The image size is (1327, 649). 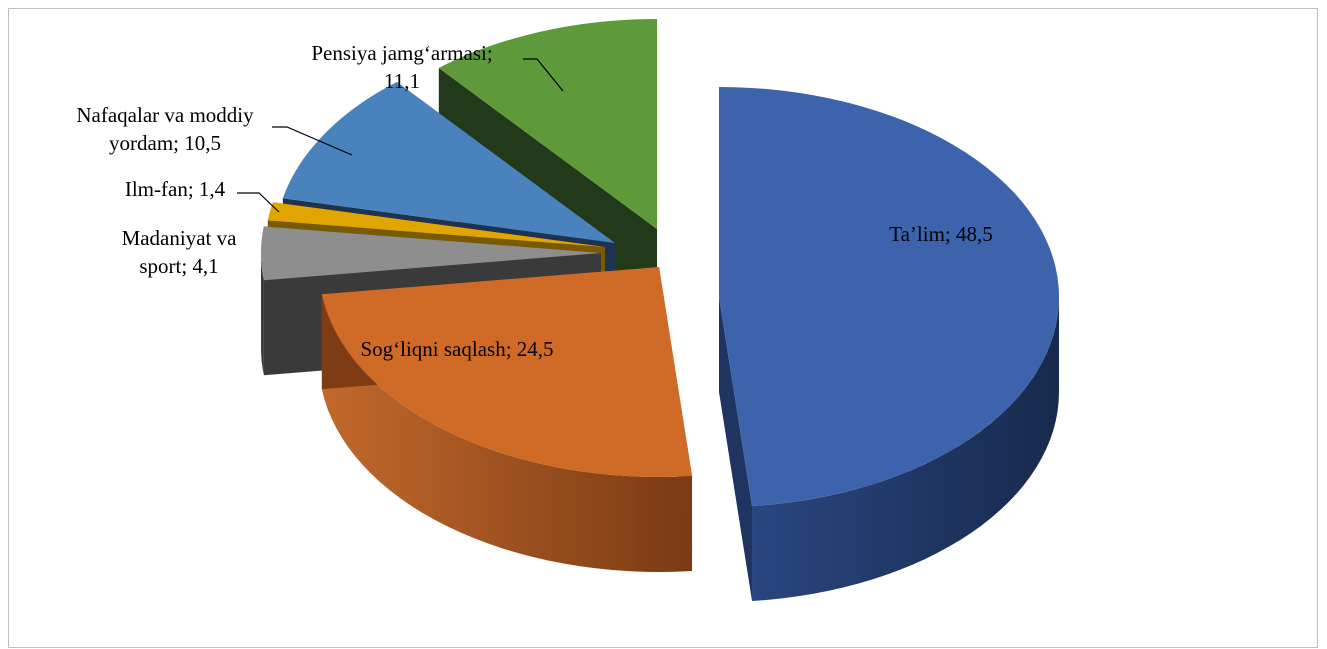 I want to click on data-label-1: Sog‘liqni saqlash; 24,5, so click(x=456, y=349).